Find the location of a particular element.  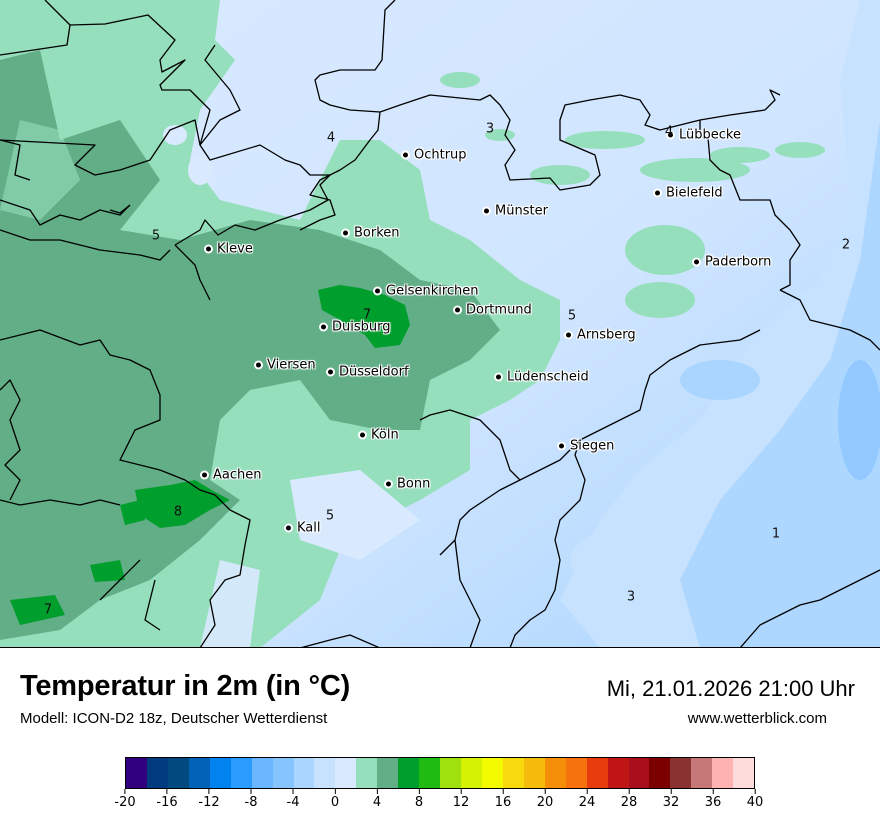

city-name: Düsseldorf is located at coordinates (374, 372).